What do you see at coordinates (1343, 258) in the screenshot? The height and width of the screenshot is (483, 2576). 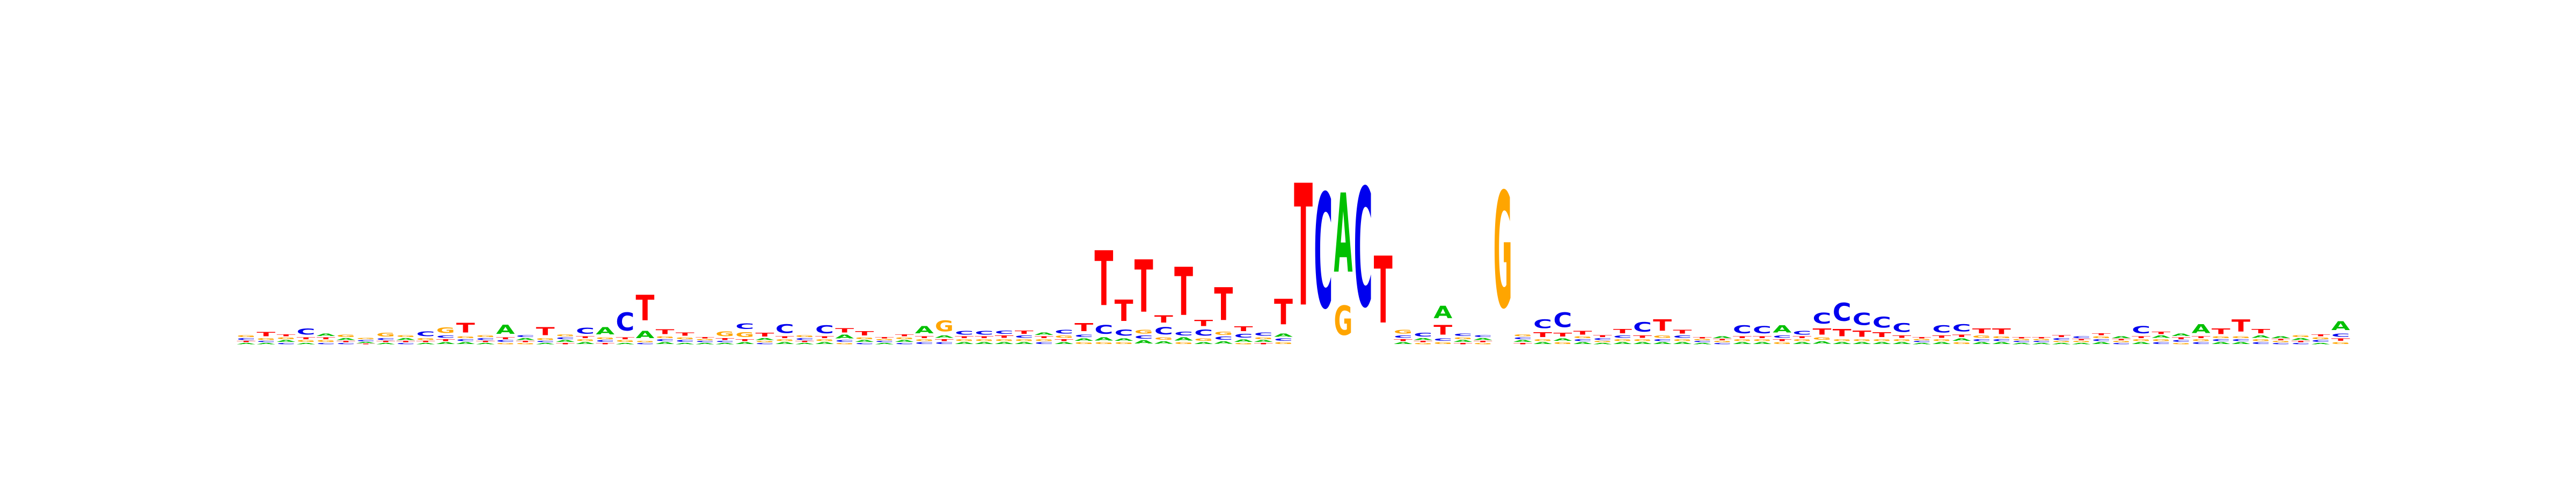 I see `logo-column: GA` at bounding box center [1343, 258].